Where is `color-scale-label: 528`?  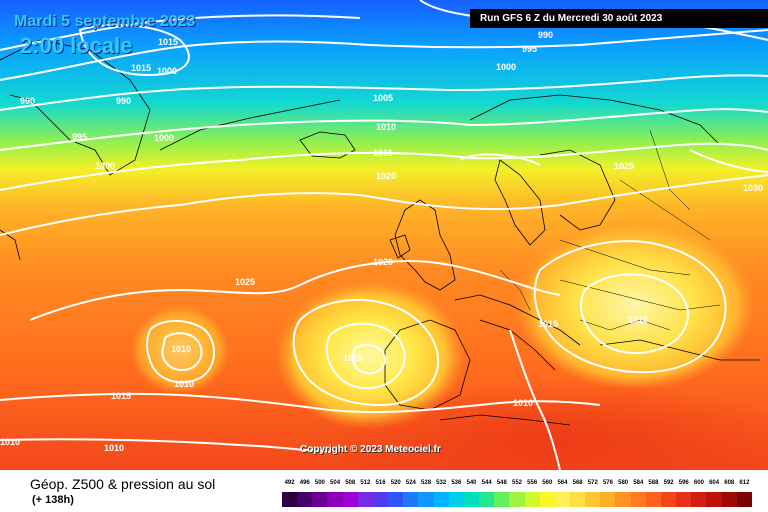 color-scale-label: 528 is located at coordinates (426, 483).